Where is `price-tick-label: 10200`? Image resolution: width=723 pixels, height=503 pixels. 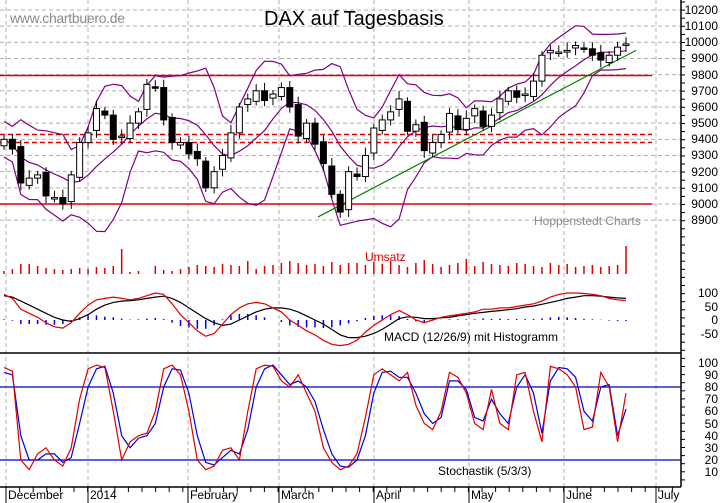
price-tick-label: 10200 is located at coordinates (701, 9).